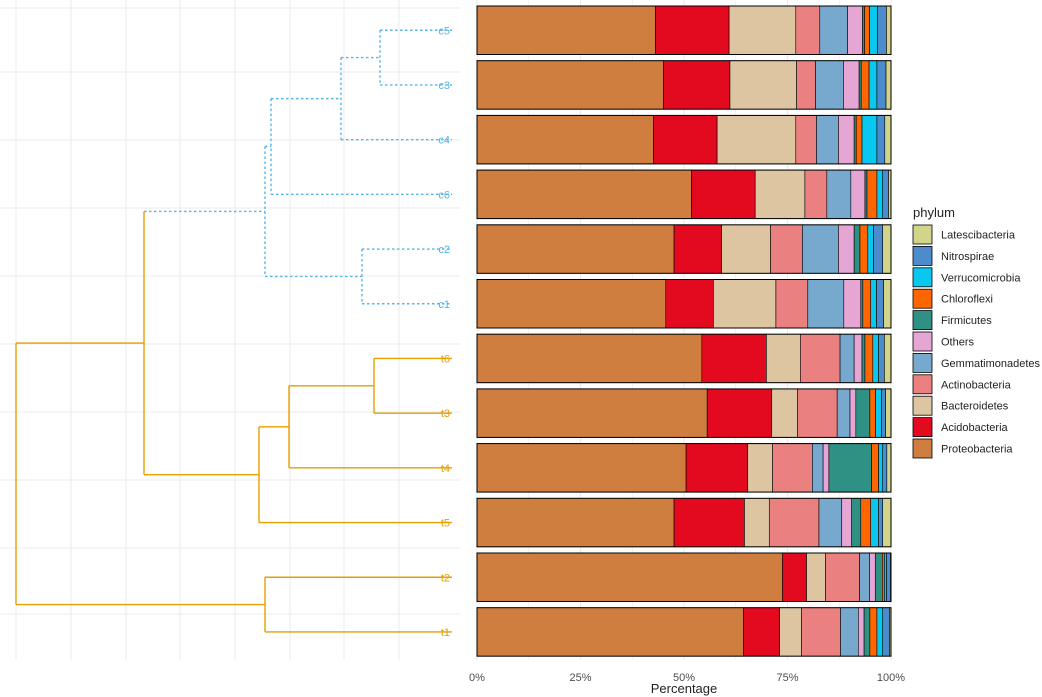  What do you see at coordinates (886, 632) in the screenshot?
I see `bar-segment-t1-nitrospirae` at bounding box center [886, 632].